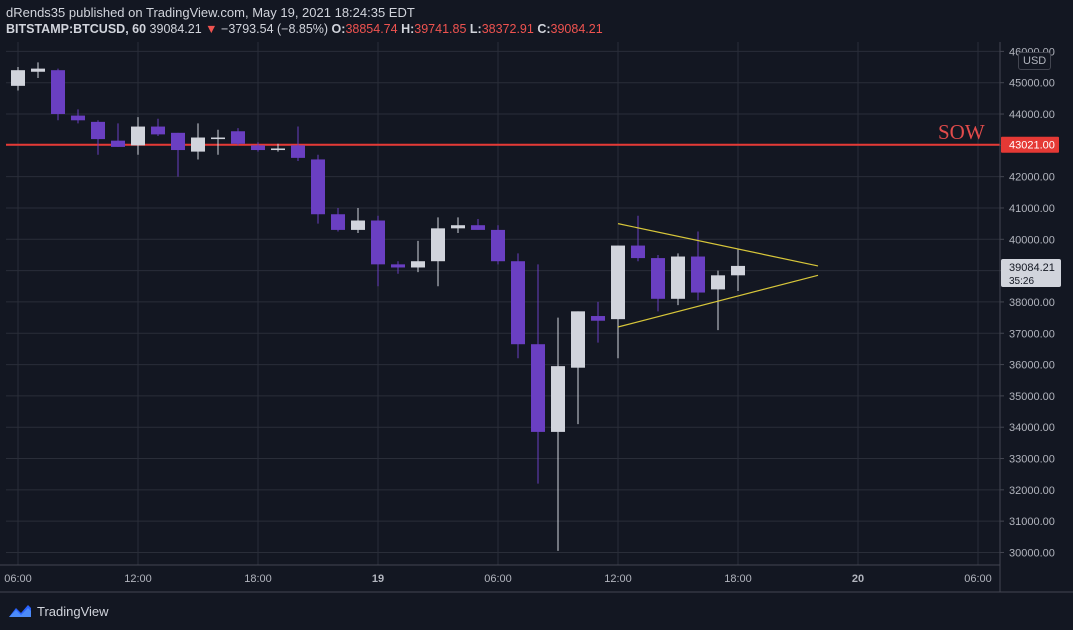  What do you see at coordinates (475, 29) in the screenshot?
I see `low-label: L:` at bounding box center [475, 29].